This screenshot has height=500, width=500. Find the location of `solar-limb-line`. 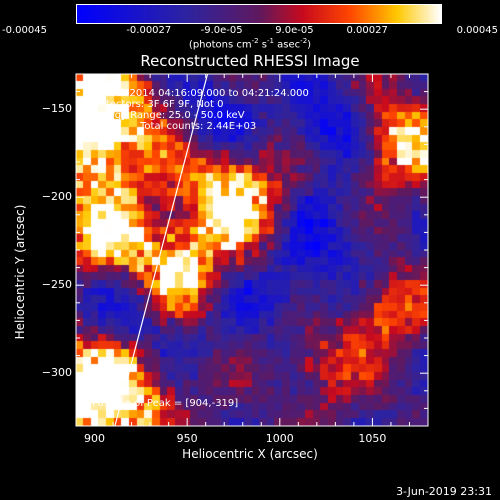

solar-limb-line is located at coordinates (161, 250).